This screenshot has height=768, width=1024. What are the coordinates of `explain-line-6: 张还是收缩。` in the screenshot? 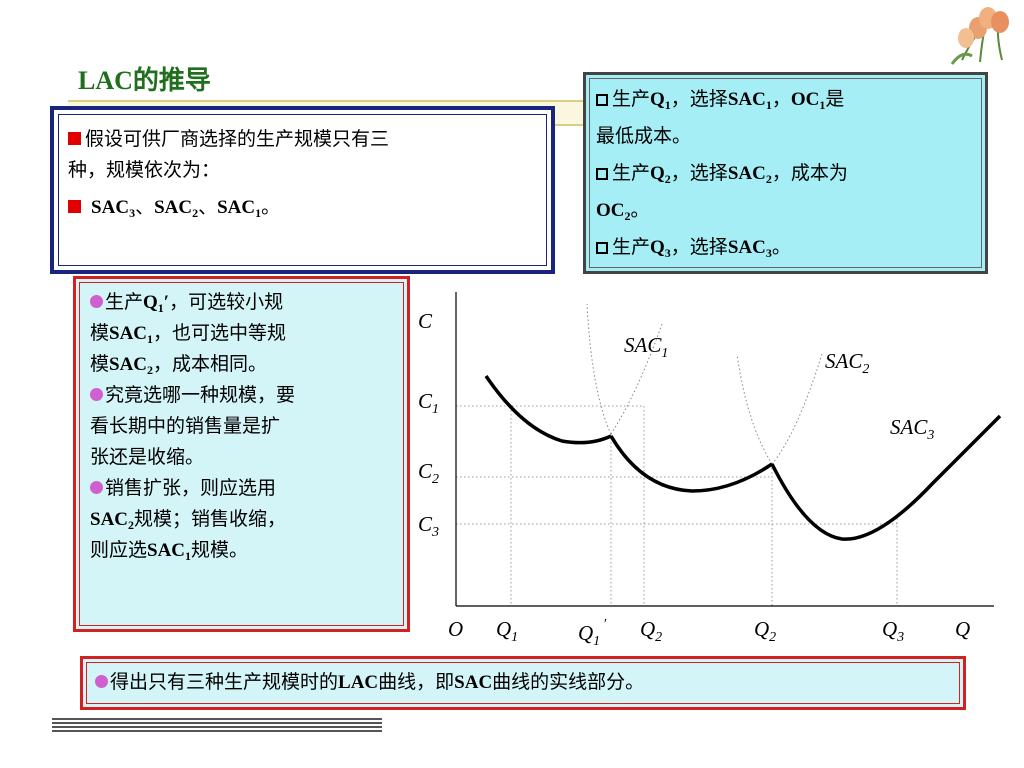 It's located at (147, 457).